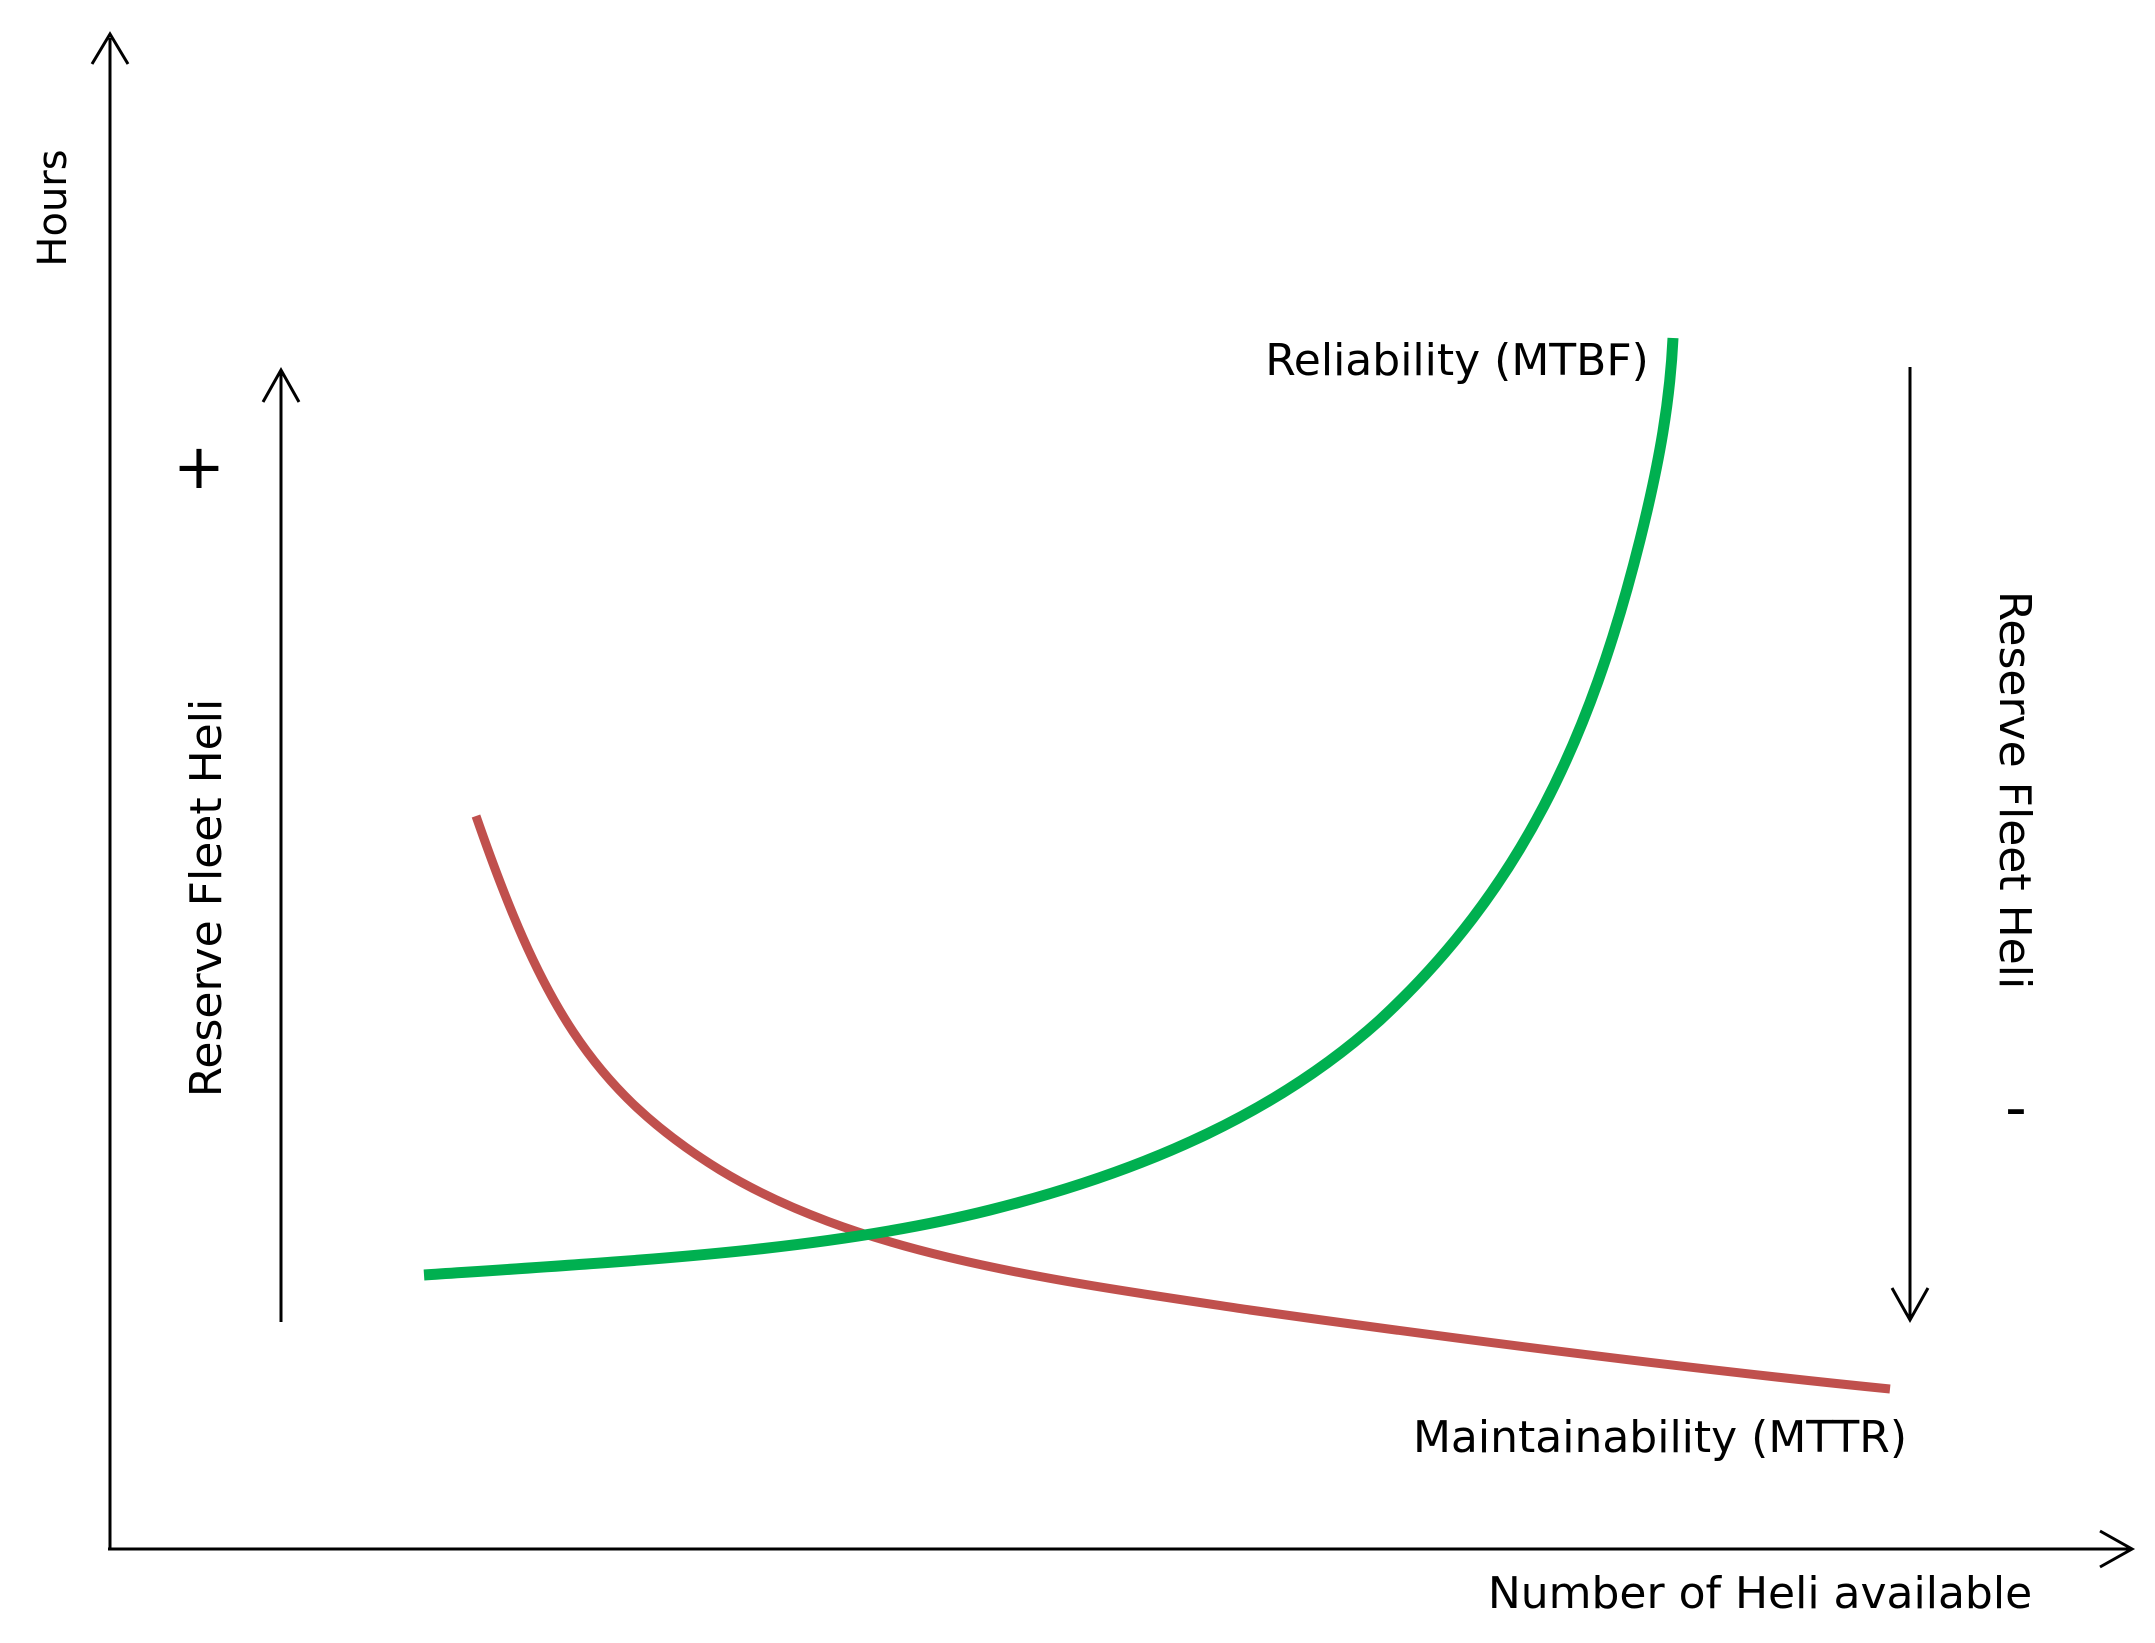  What do you see at coordinates (2014, 790) in the screenshot?
I see `right-indicator-label: Reserve Fleet Heli` at bounding box center [2014, 790].